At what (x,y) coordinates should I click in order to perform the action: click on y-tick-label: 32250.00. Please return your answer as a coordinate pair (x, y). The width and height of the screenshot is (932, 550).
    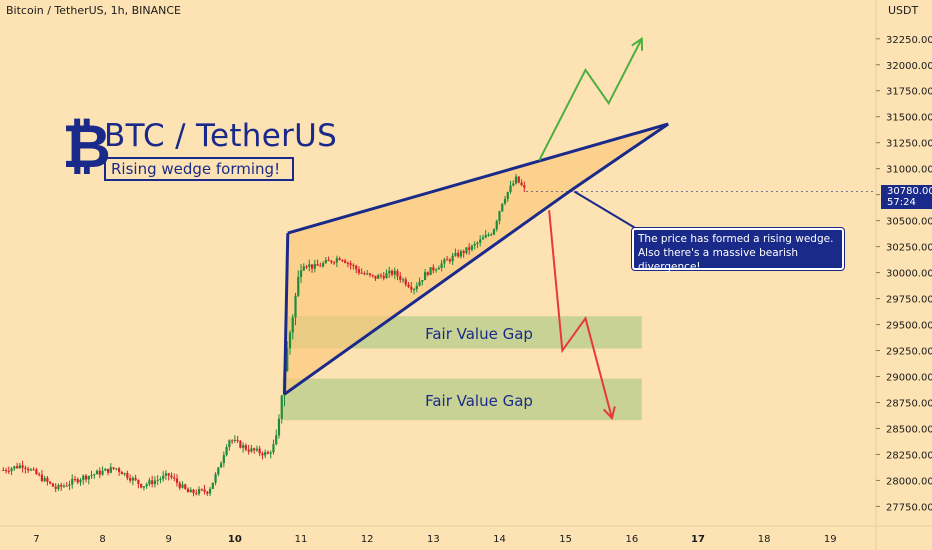
    Looking at the image, I should click on (909, 40).